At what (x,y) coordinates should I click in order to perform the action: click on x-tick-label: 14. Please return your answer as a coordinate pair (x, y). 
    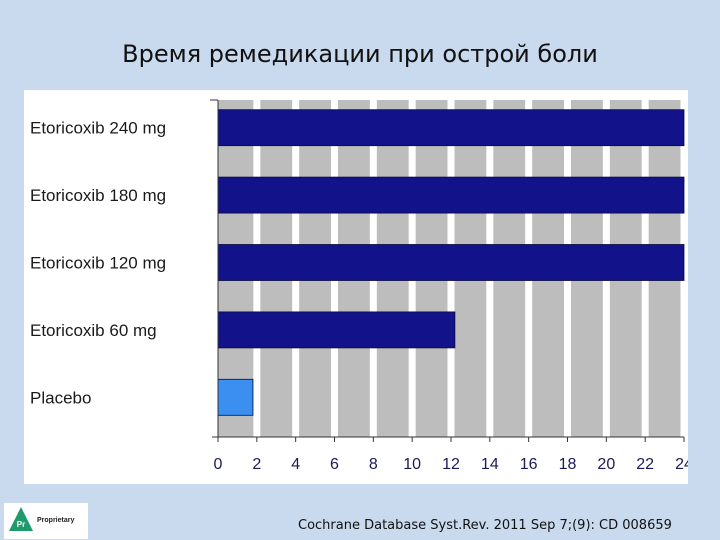
    Looking at the image, I should click on (490, 464).